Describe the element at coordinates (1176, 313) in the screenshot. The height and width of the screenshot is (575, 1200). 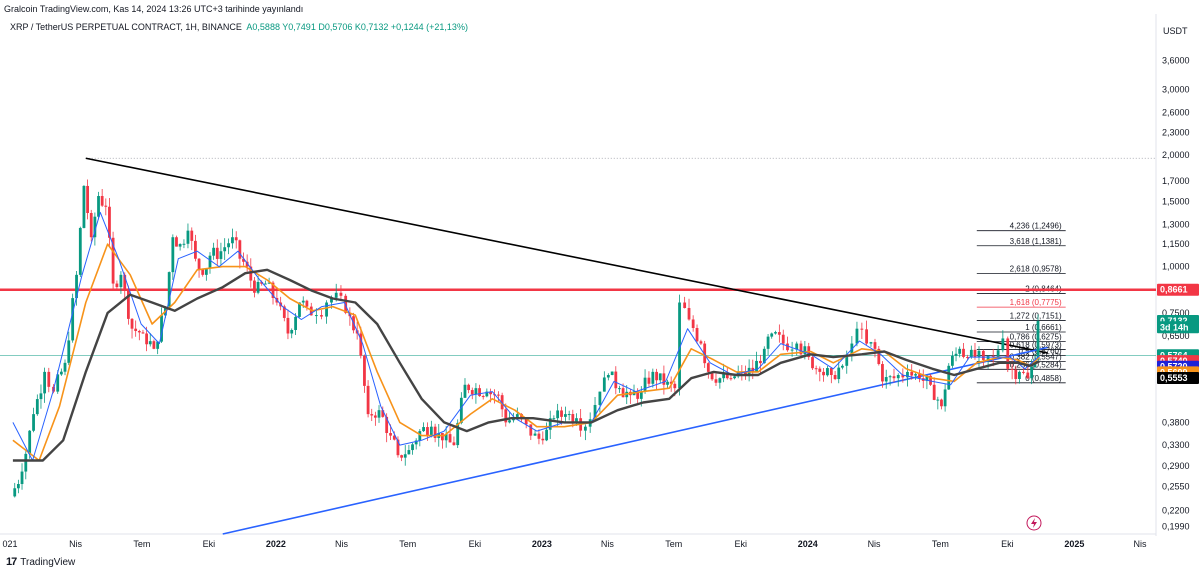
I see `y-tick-label: 0,7500` at that location.